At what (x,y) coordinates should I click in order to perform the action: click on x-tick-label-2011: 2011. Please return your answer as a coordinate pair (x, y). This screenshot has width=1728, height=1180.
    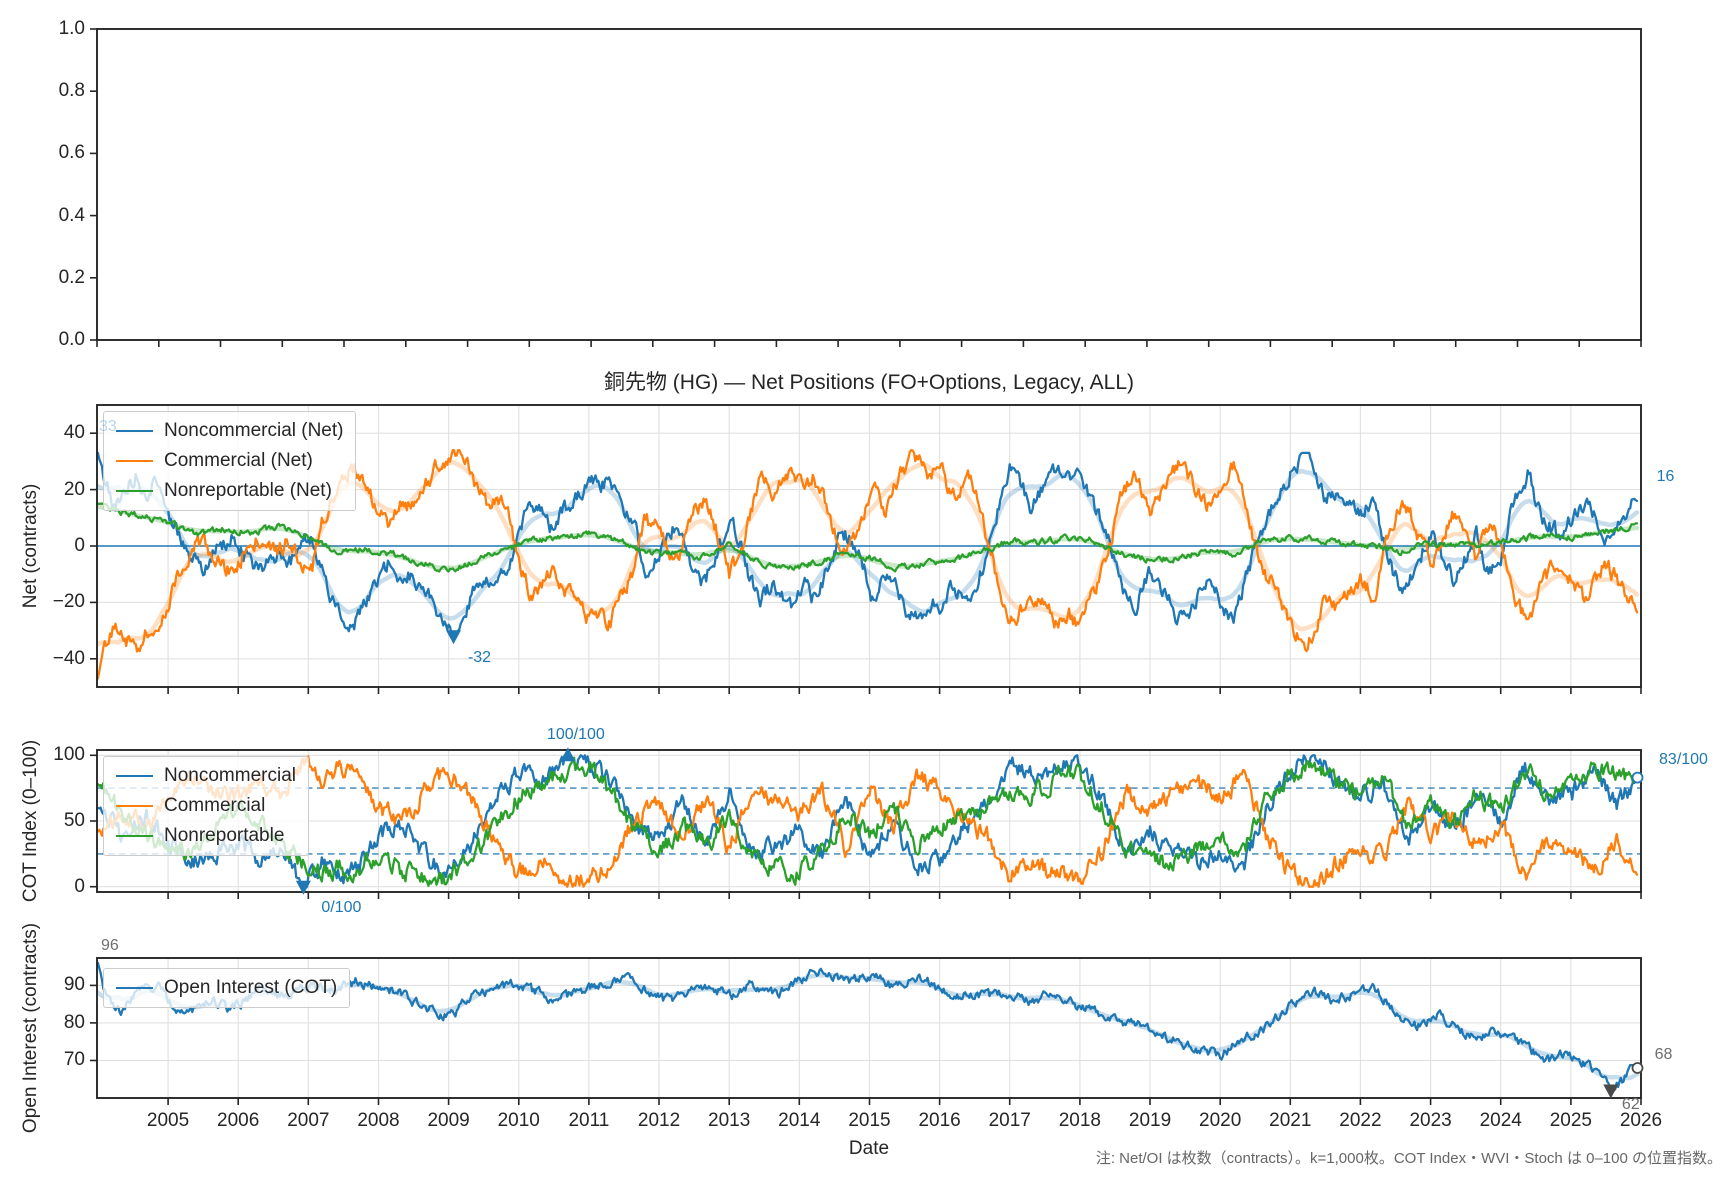
    Looking at the image, I should click on (589, 1120).